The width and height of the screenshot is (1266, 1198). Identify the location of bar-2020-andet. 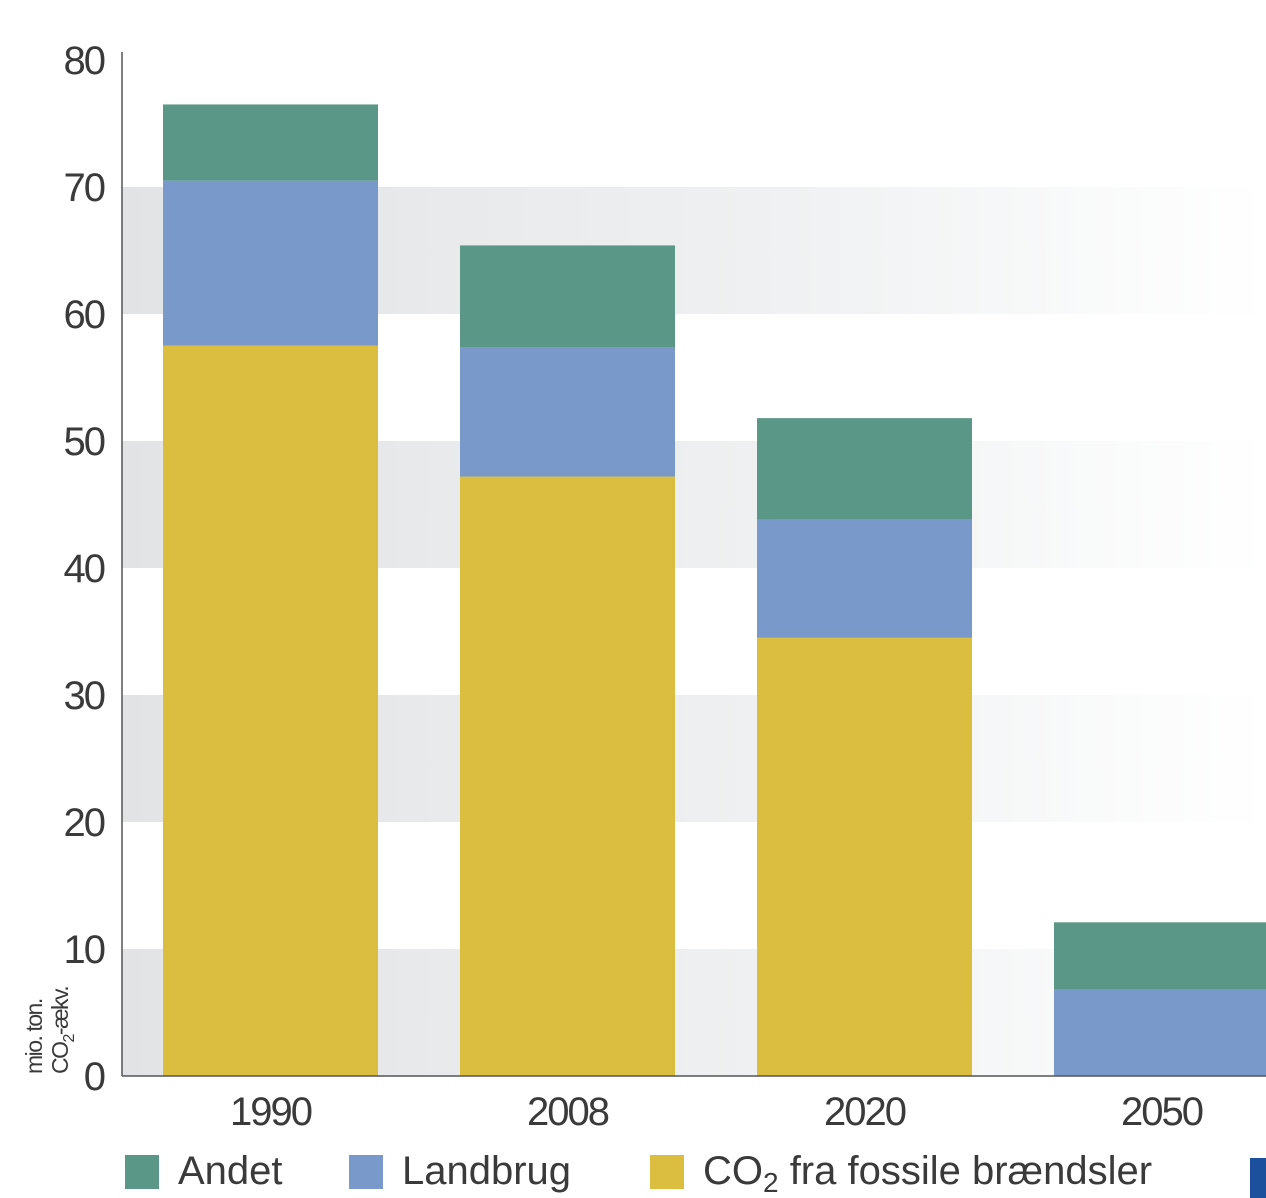
(864, 469).